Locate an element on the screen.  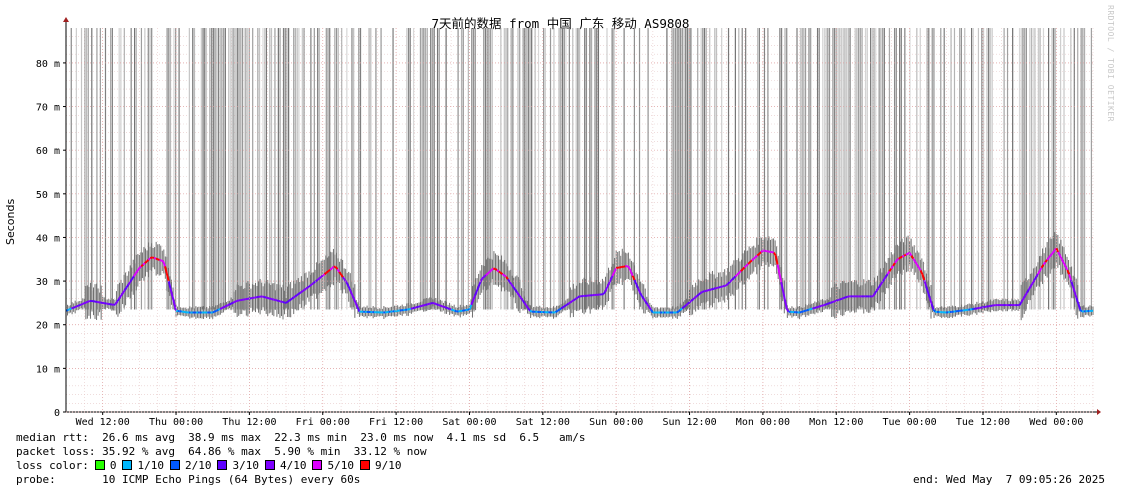
x-tick-label: Fri 00:00 is located at coordinates (323, 422).